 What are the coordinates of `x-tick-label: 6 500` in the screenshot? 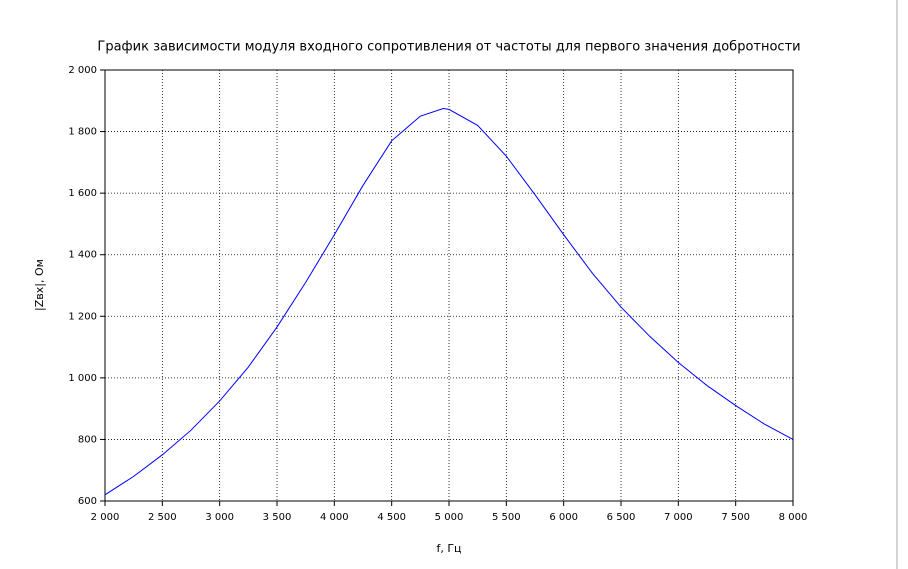 It's located at (621, 517).